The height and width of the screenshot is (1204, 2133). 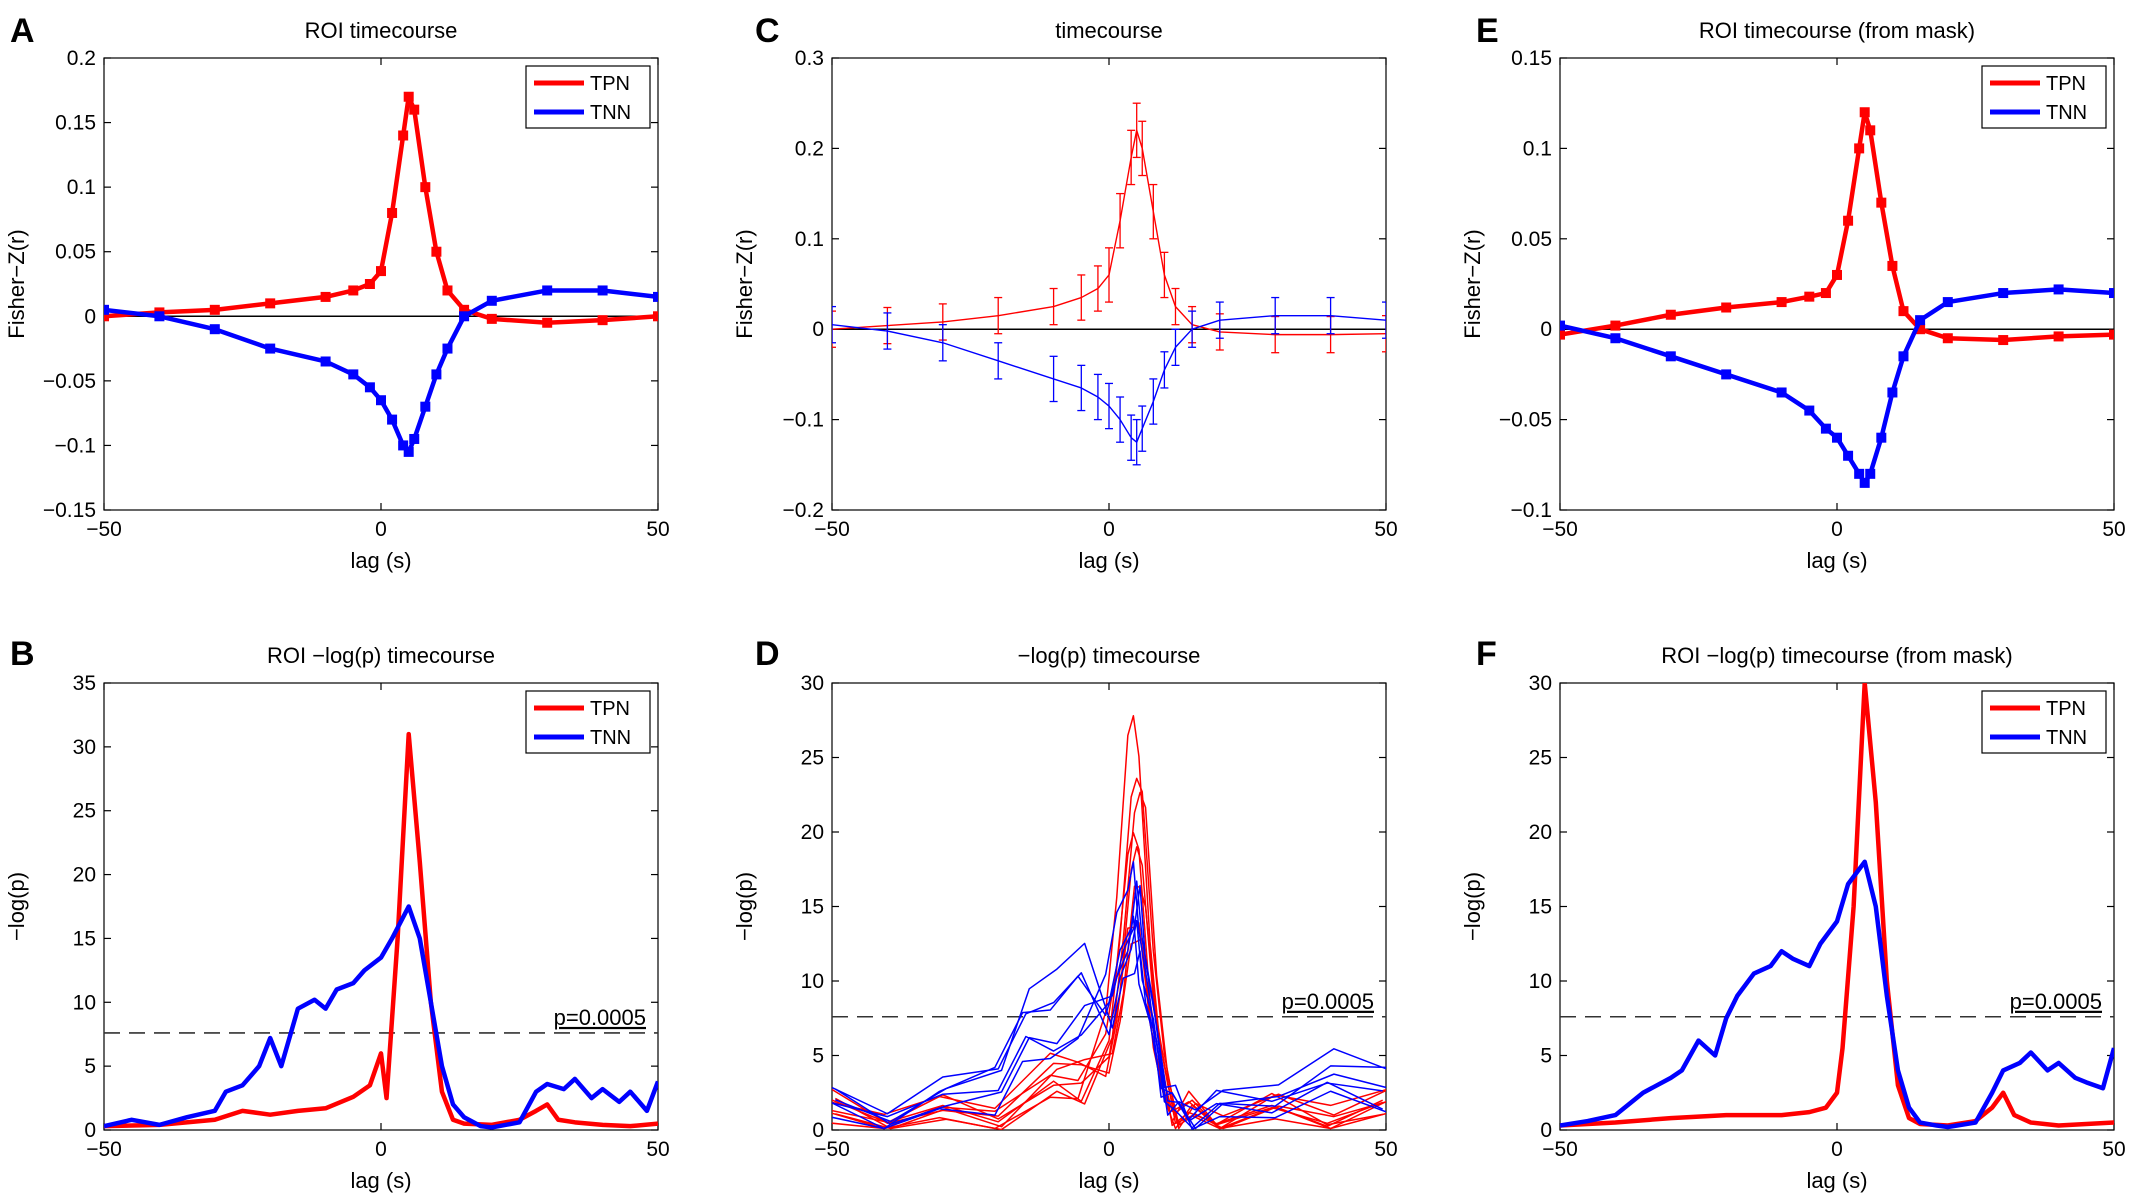 I want to click on panel-title: ROI timecourse (from mask), so click(x=1837, y=30).